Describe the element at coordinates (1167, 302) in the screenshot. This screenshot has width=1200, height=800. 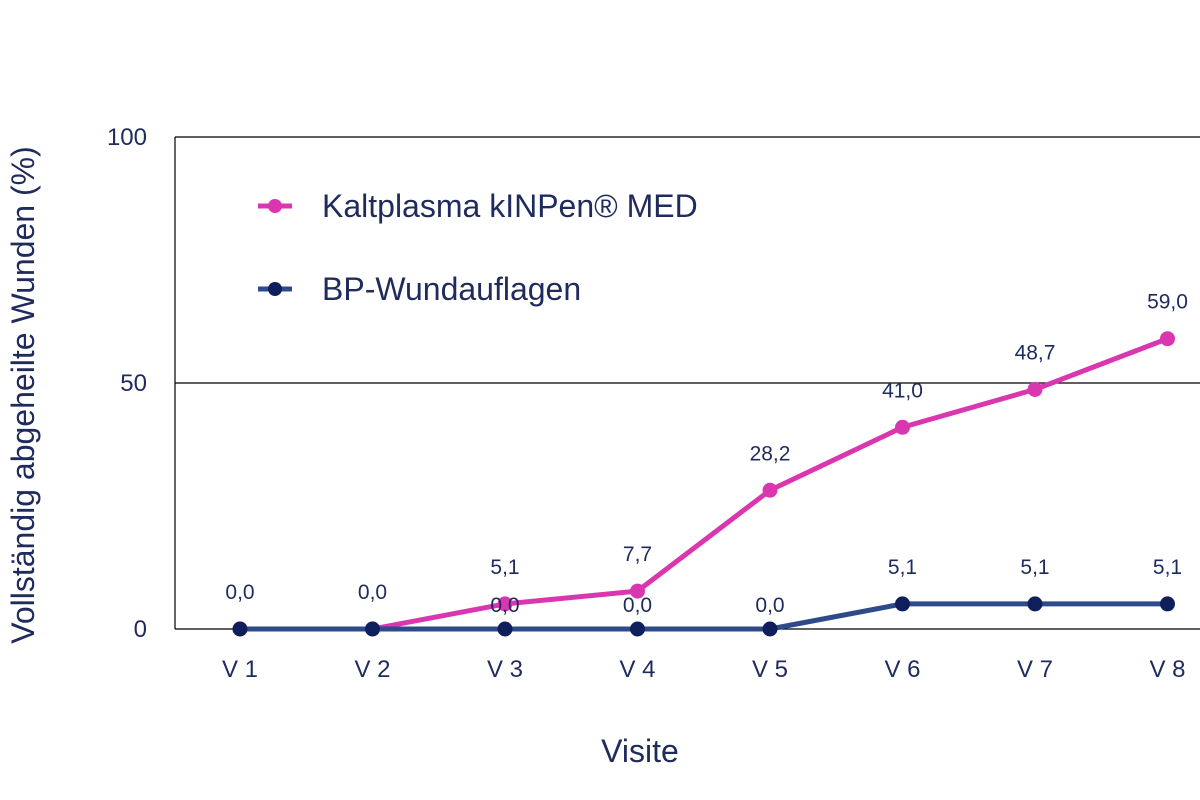
I see `data-label: 59,0` at that location.